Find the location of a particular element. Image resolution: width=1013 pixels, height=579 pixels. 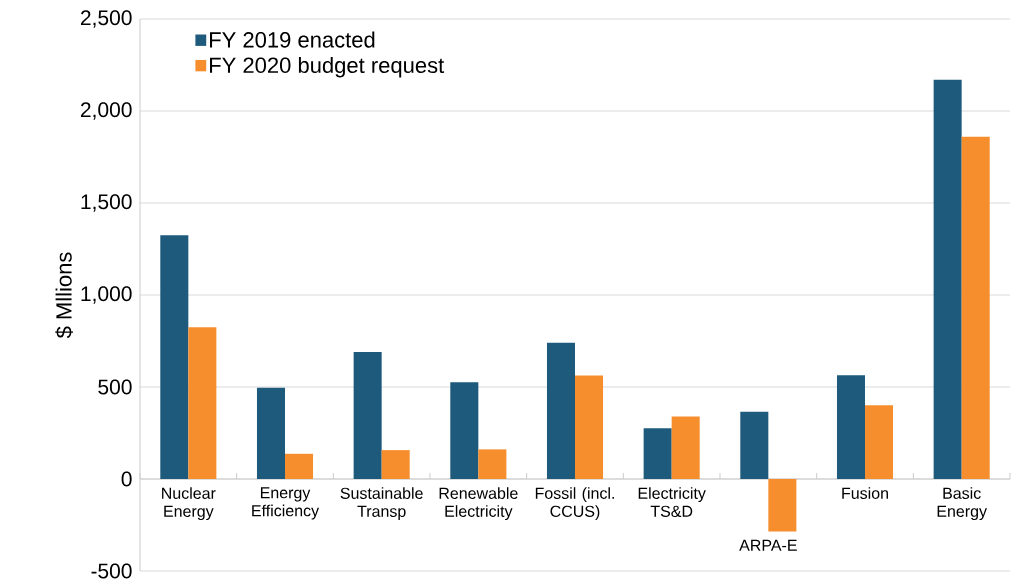

x-tick-label: ARPA-E is located at coordinates (768, 545).